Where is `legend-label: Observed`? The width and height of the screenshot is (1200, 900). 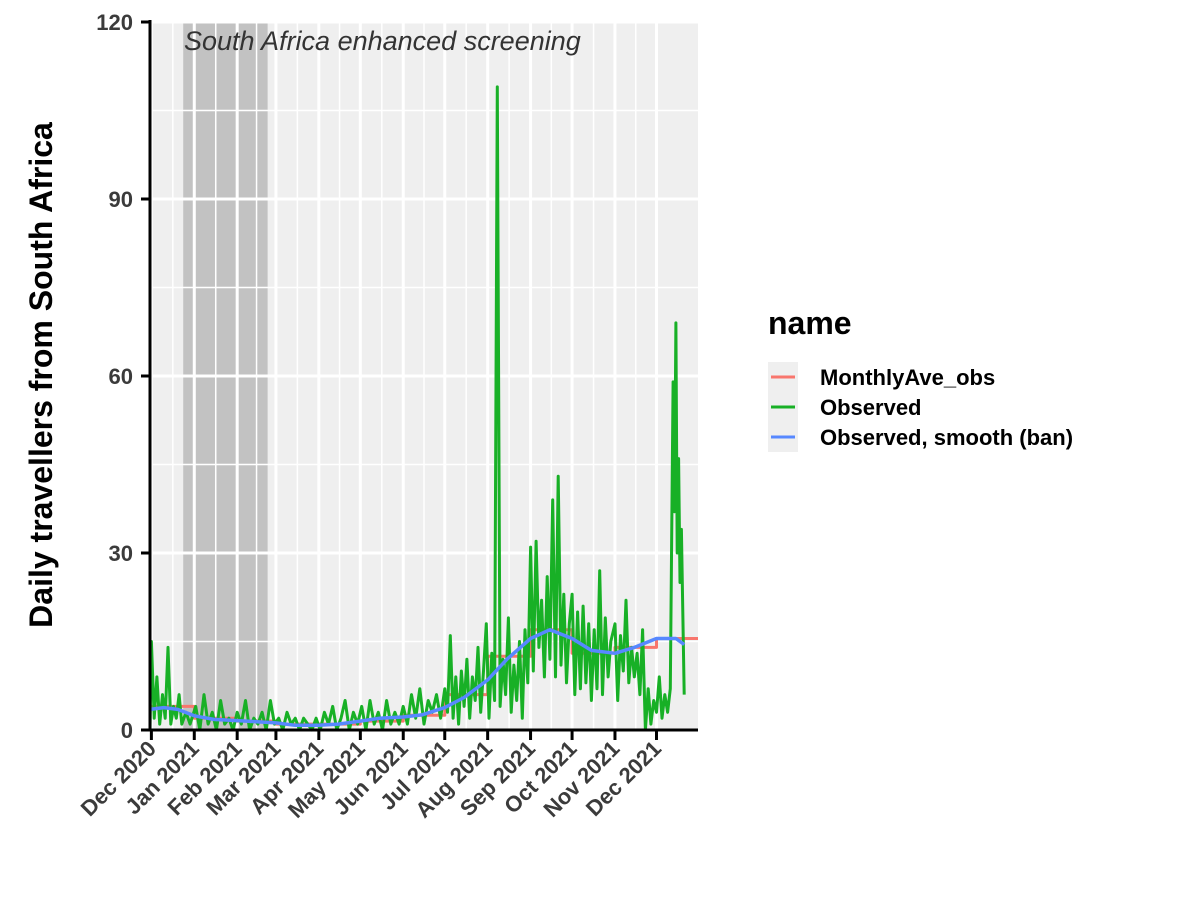 legend-label: Observed is located at coordinates (871, 407).